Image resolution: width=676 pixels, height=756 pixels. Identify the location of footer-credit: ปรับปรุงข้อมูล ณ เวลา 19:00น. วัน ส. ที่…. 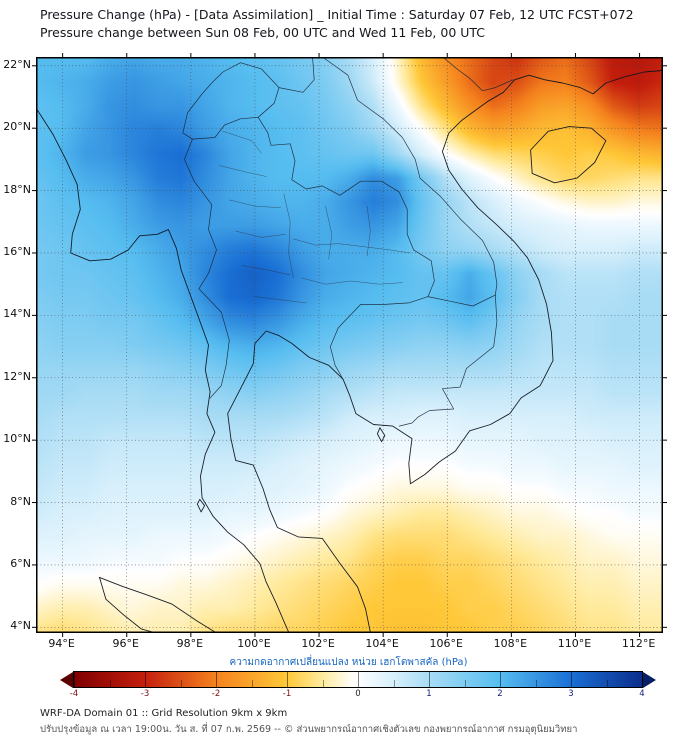
(309, 729).